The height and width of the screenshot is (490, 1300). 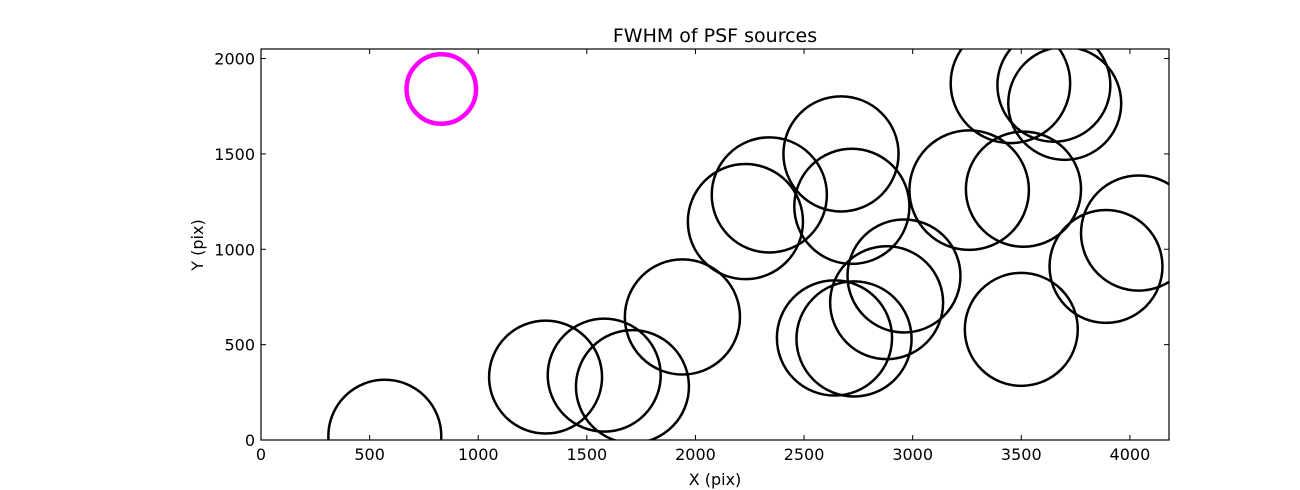 What do you see at coordinates (912, 454) in the screenshot?
I see `x-tick-label: 3000` at bounding box center [912, 454].